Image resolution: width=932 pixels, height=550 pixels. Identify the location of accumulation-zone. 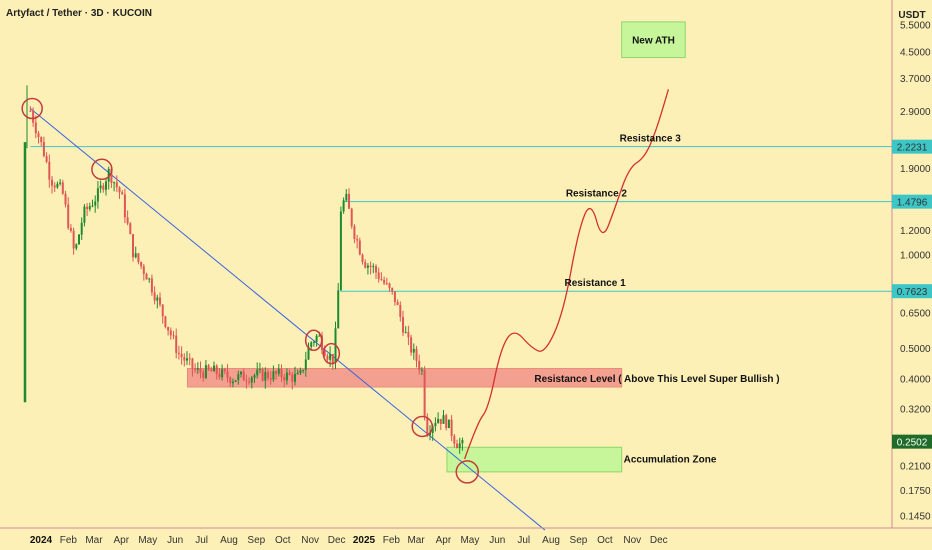
(534, 459).